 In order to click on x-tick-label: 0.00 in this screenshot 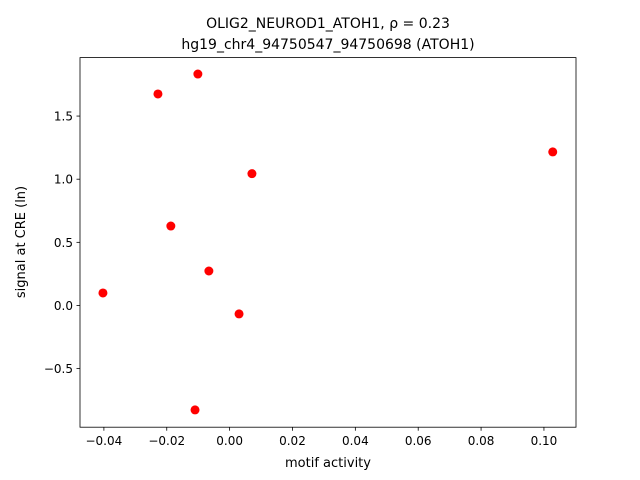, I will do `click(229, 441)`.